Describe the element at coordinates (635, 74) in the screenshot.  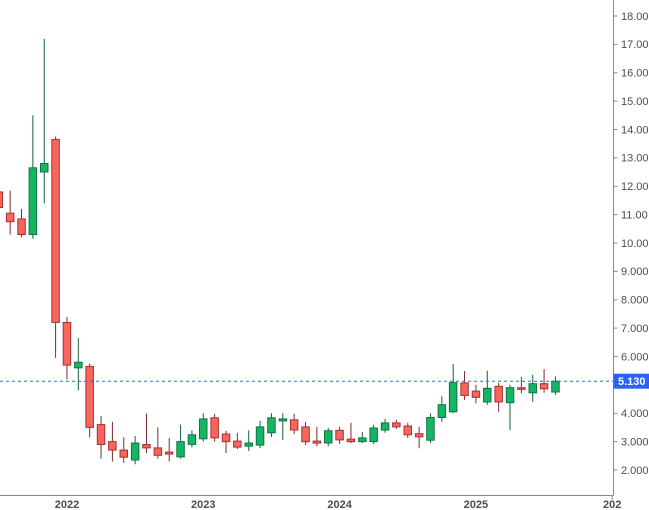
I see `price-tick-label: 16.00` at that location.